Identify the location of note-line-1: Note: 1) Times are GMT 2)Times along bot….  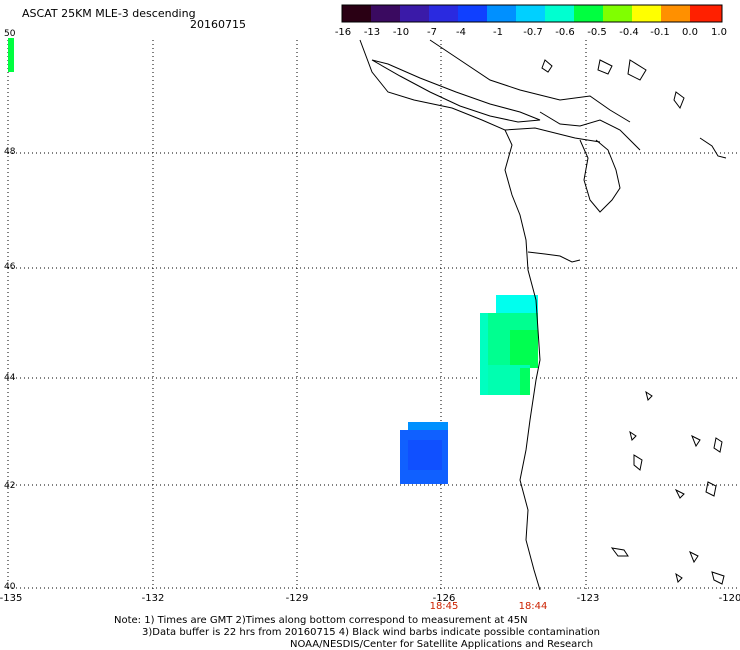
(321, 620).